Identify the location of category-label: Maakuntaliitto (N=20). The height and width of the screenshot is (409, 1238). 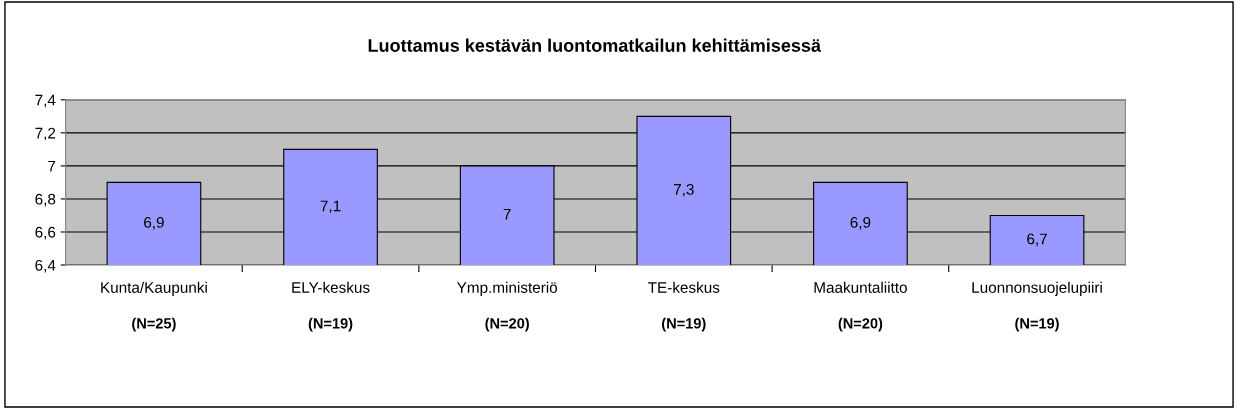
(860, 306).